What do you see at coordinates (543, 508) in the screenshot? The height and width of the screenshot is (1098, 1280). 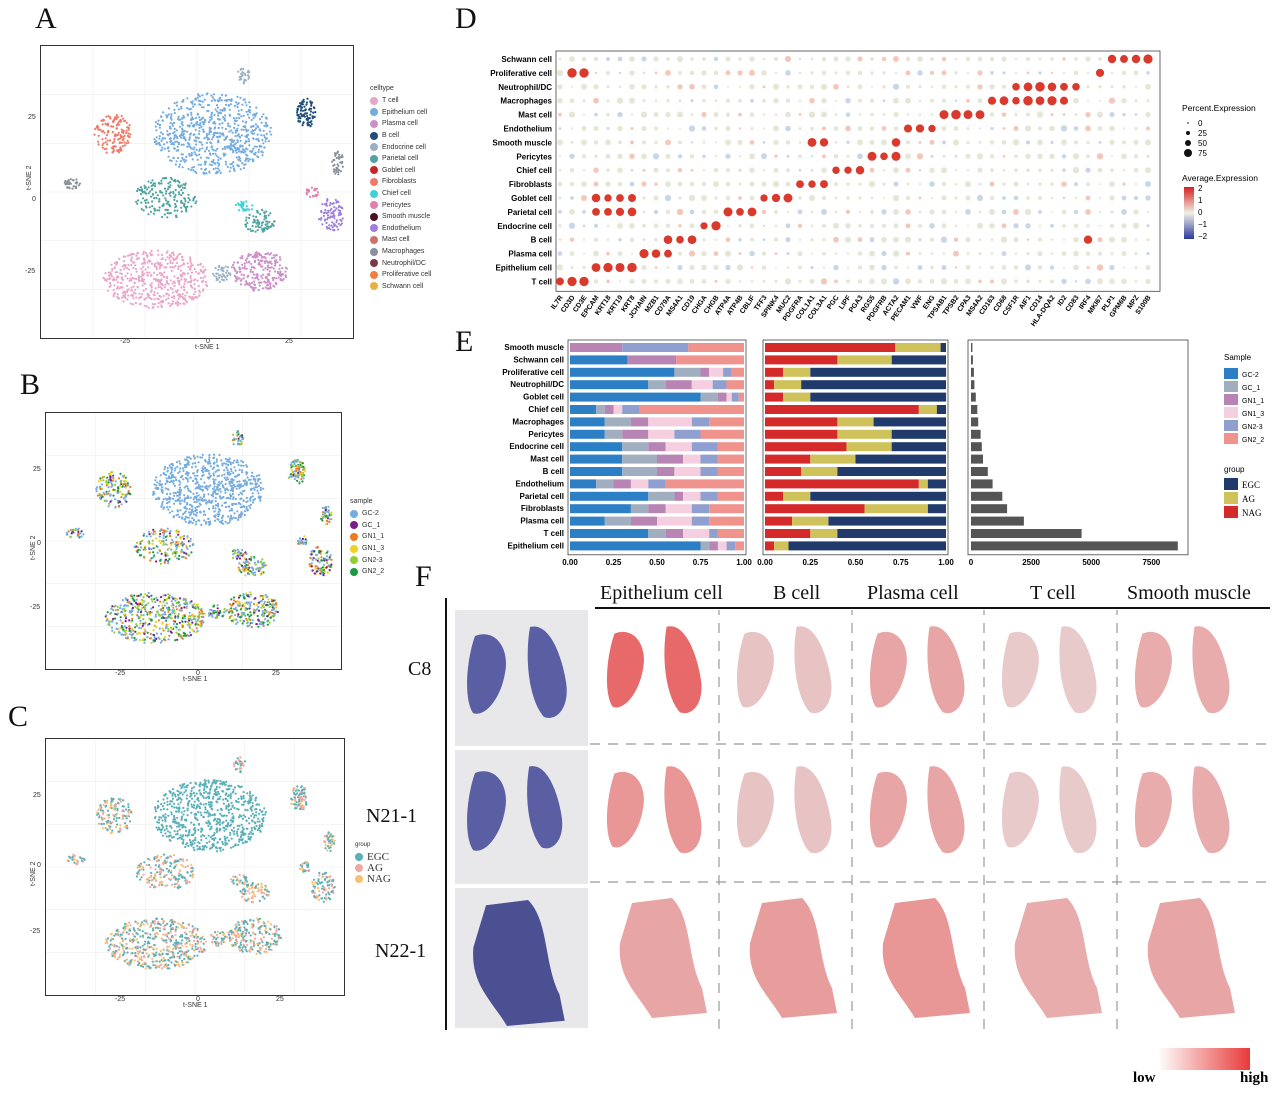 I see `barplot-row-label: Fibroblasts` at bounding box center [543, 508].